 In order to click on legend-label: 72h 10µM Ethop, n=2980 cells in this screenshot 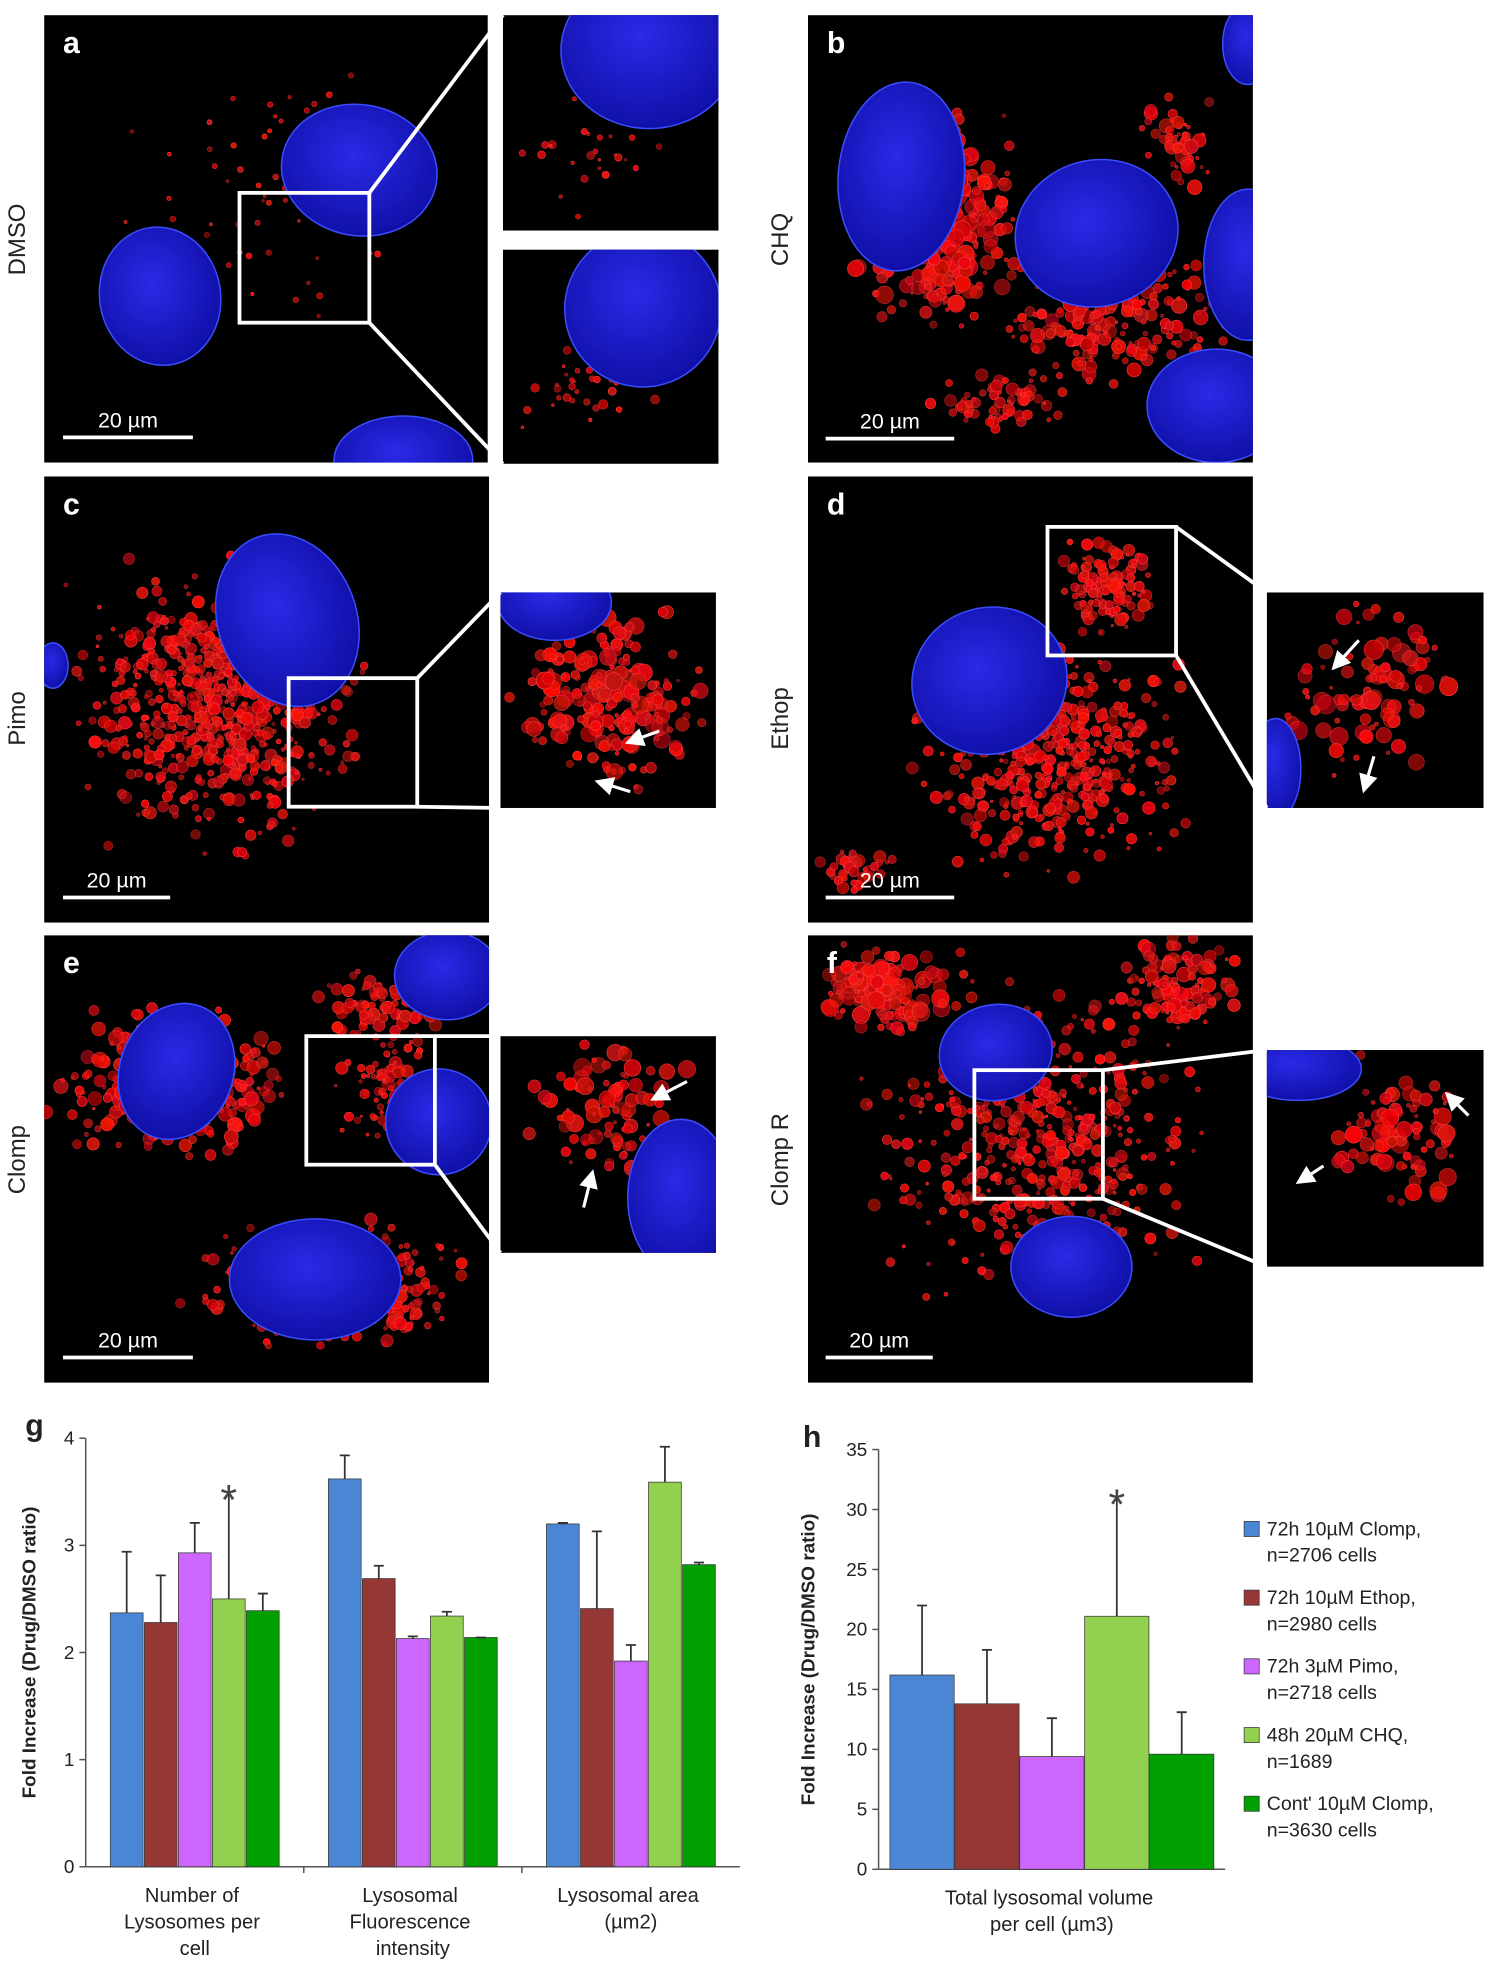, I will do `click(1344, 1611)`.